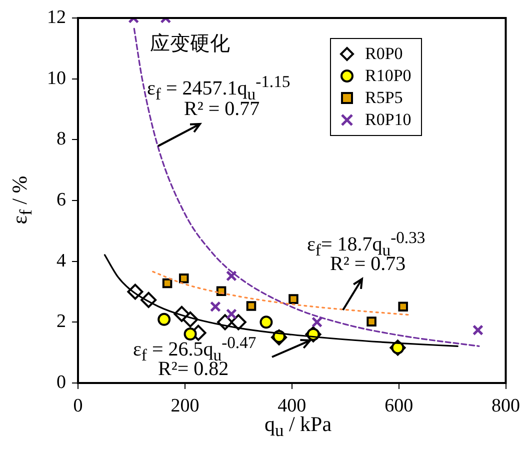  I want to click on legend-label: R10P0, so click(388, 76).